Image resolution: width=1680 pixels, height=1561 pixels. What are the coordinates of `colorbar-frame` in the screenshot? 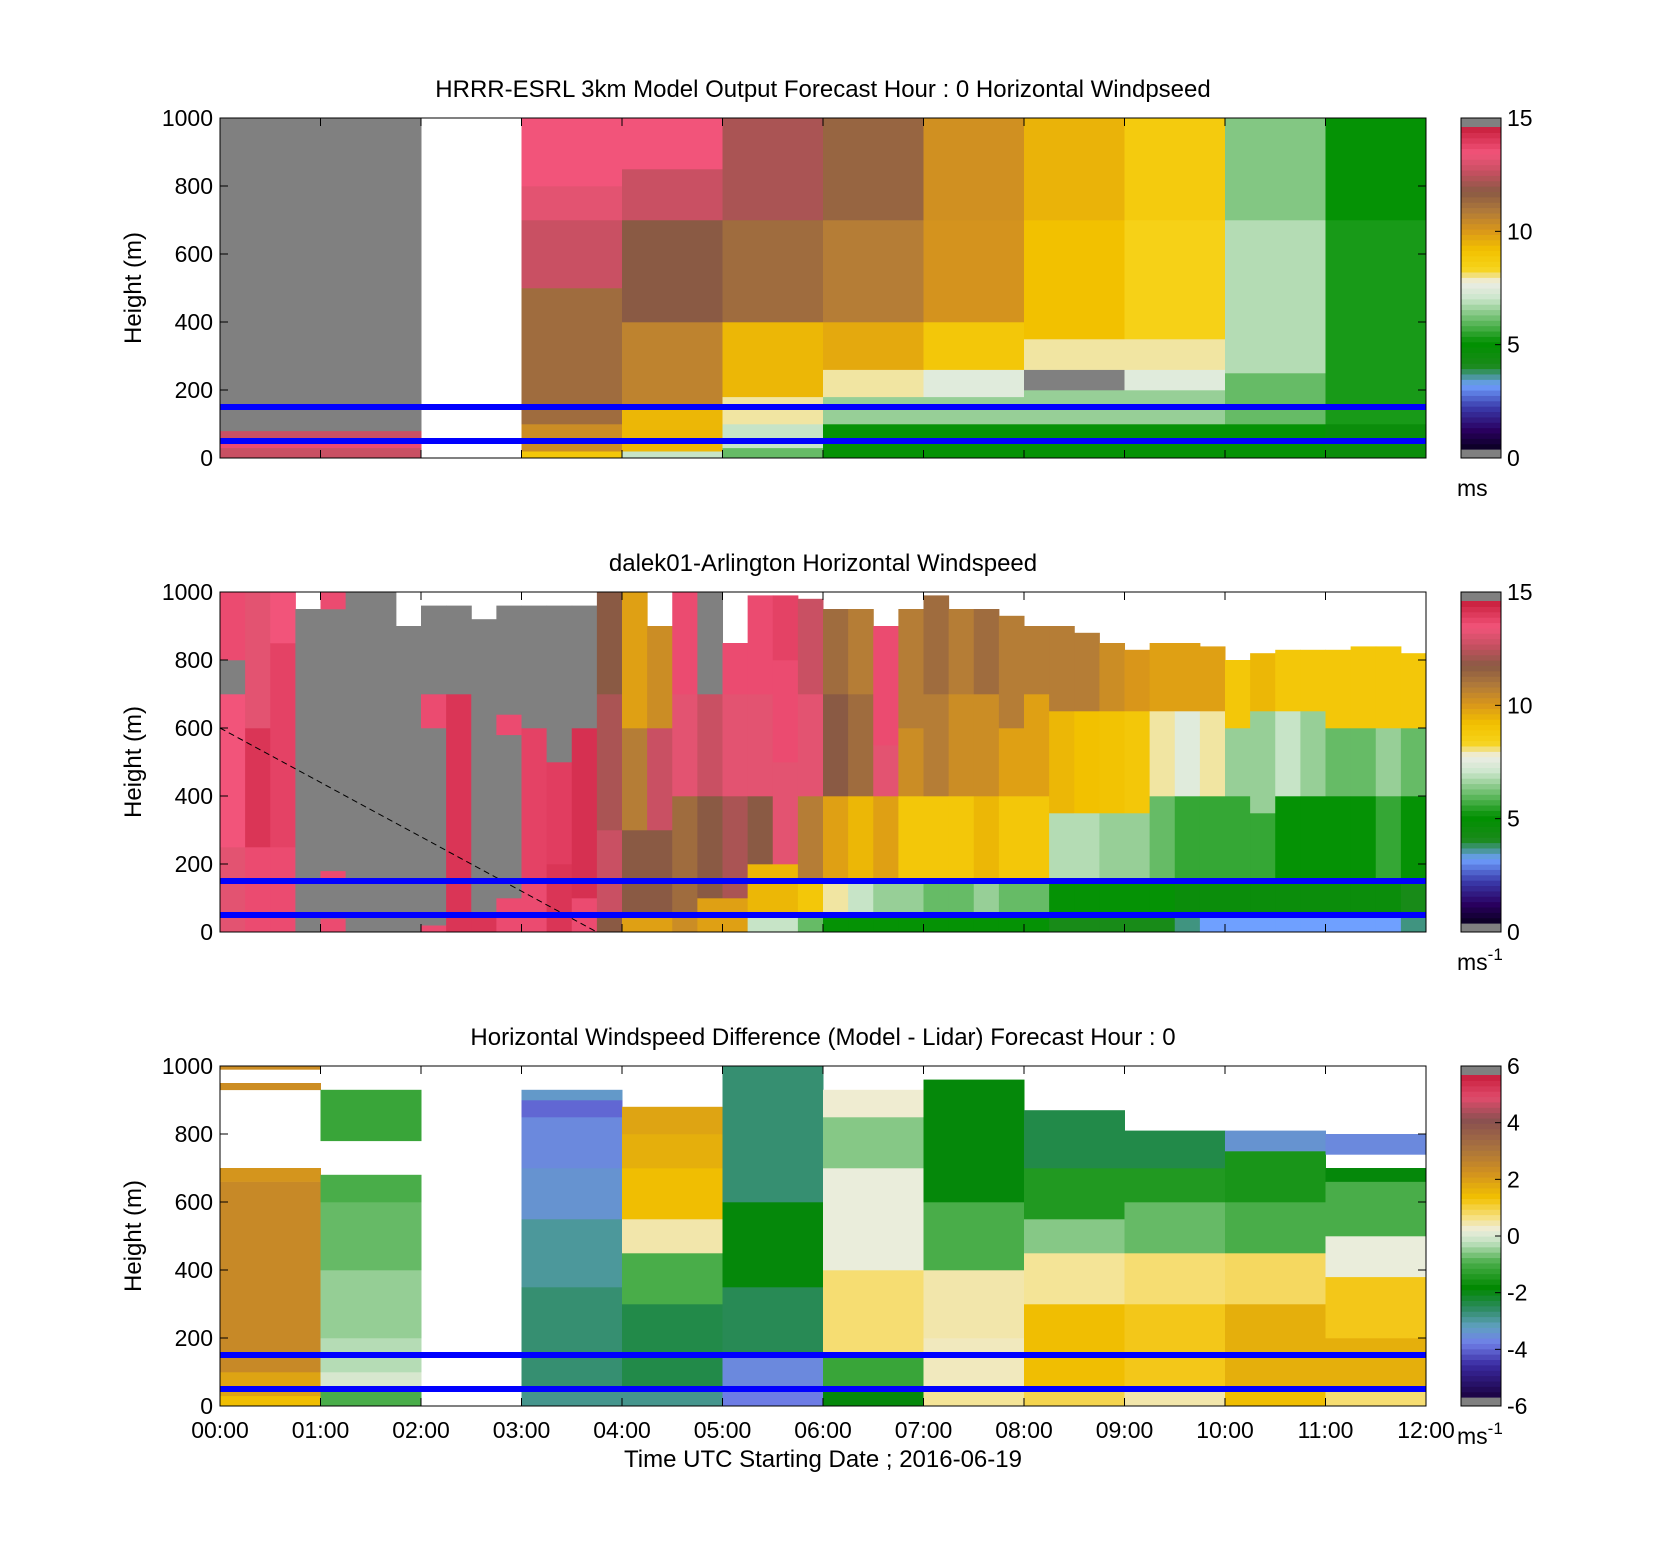 It's located at (1481, 762).